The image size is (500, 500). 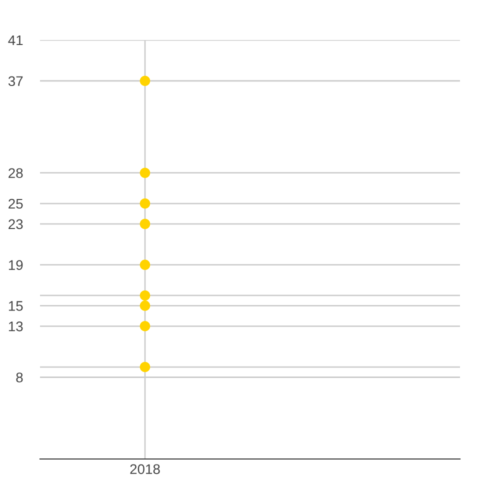 I want to click on y-tick-label: 28, so click(x=15, y=173).